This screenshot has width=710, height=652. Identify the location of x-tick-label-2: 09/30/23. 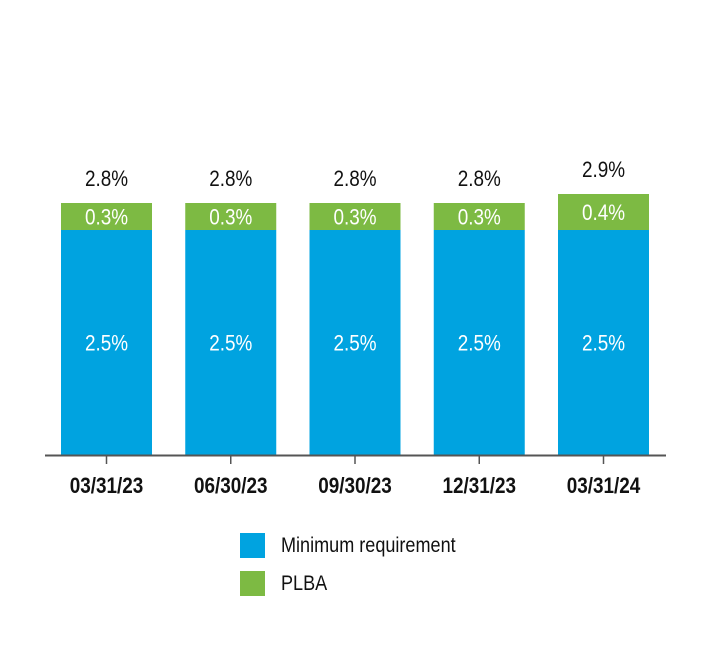
(355, 486).